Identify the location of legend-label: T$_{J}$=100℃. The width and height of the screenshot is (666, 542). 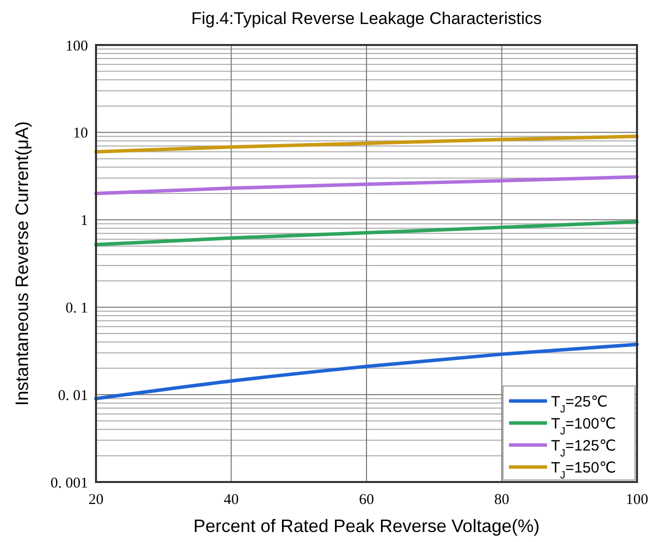
(583, 426).